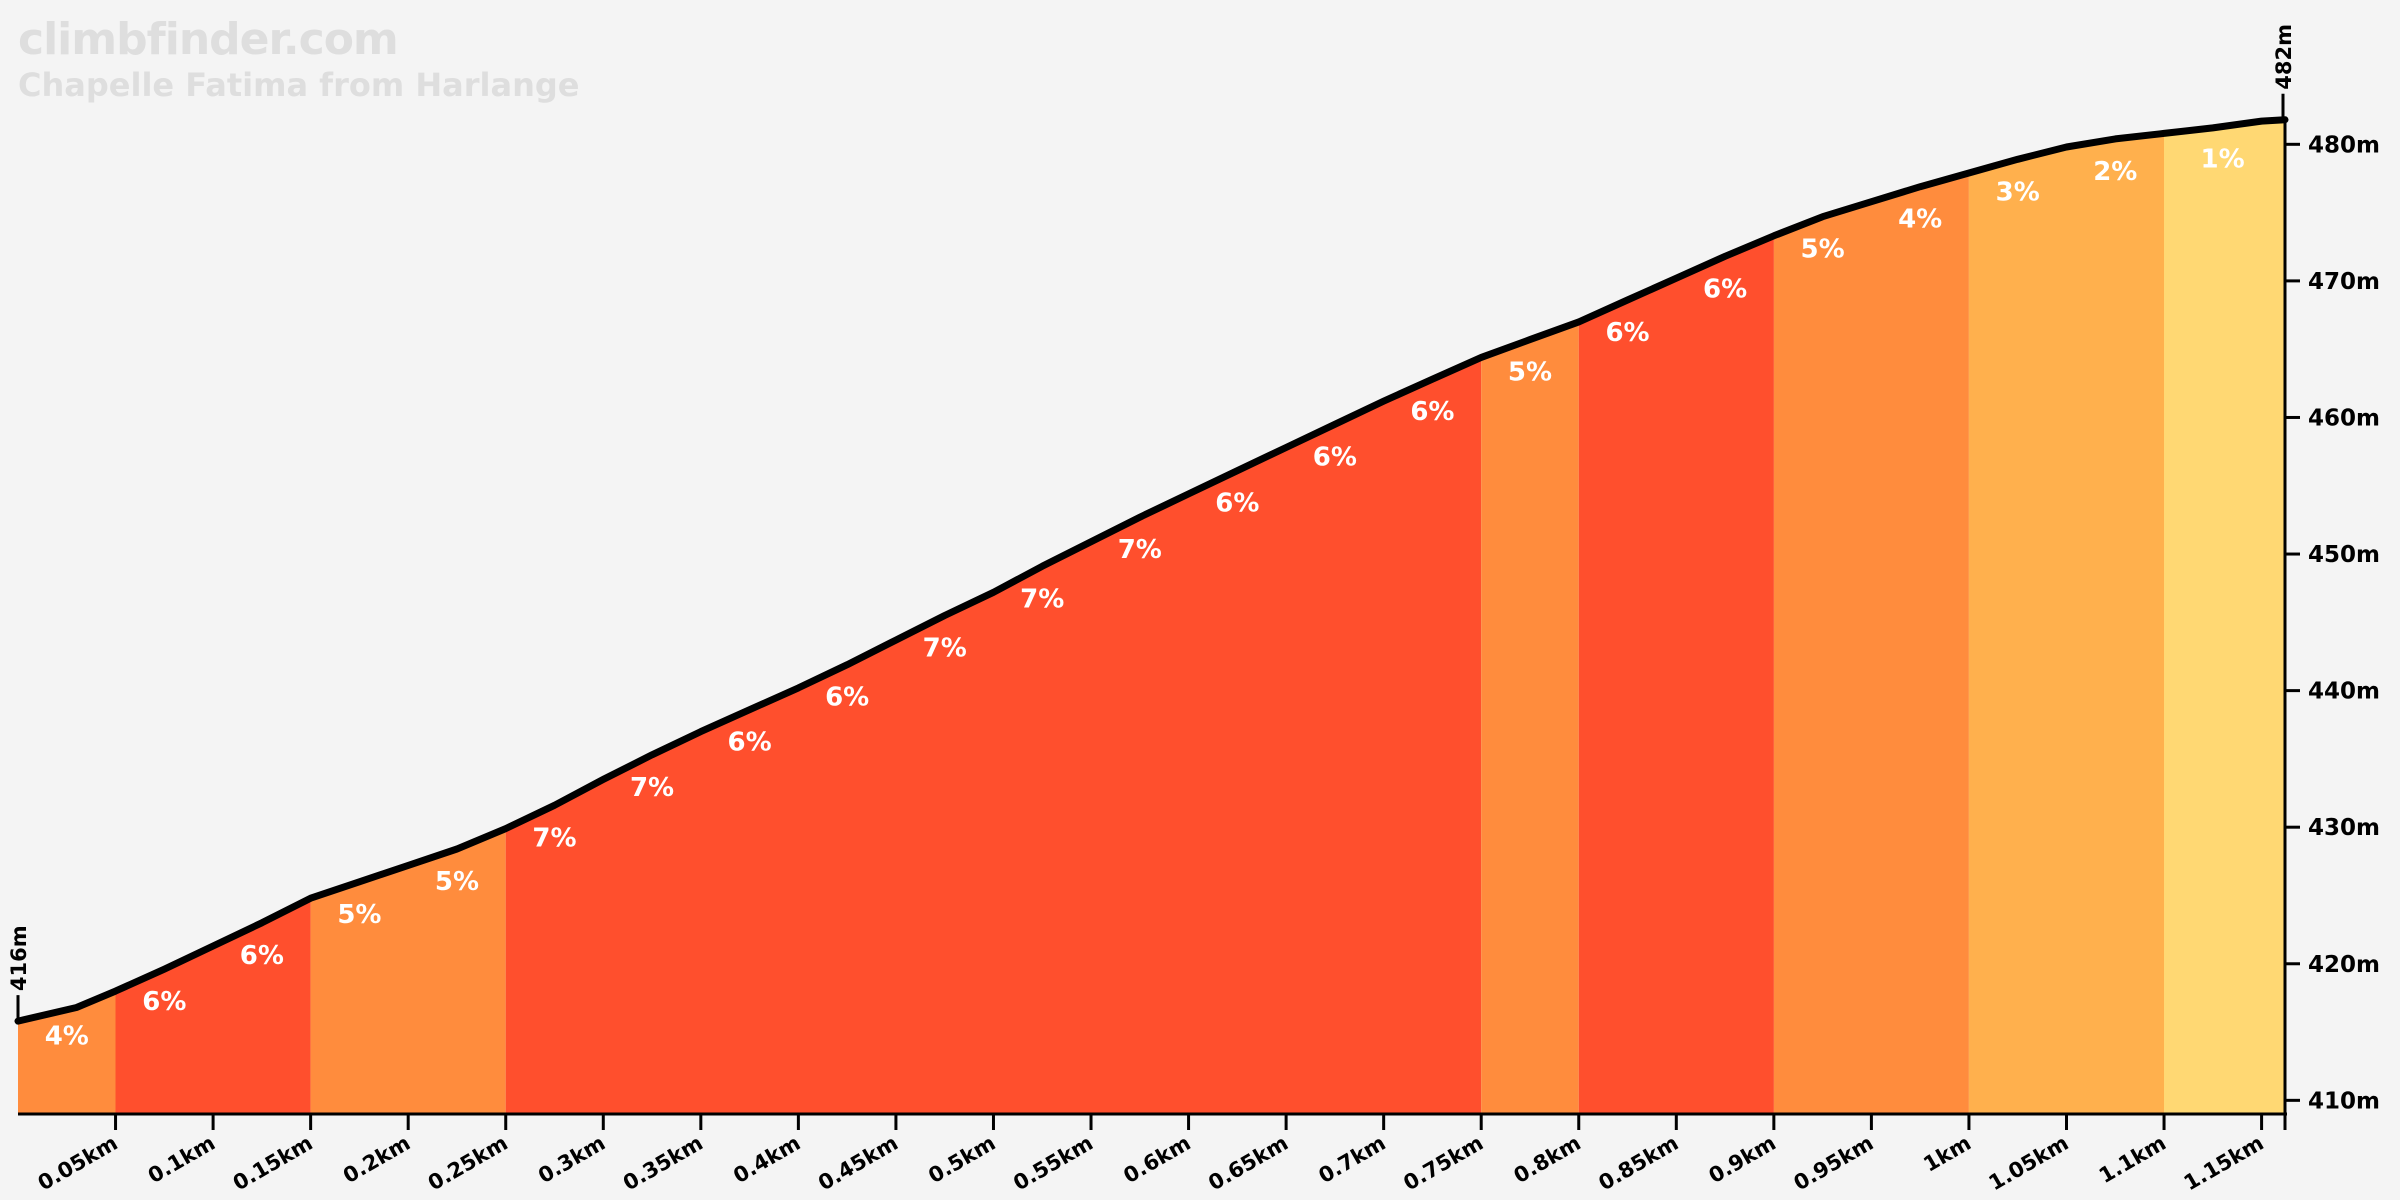 The width and height of the screenshot is (2400, 1200). What do you see at coordinates (750, 743) in the screenshot?
I see `gradient-label-8: 6%` at bounding box center [750, 743].